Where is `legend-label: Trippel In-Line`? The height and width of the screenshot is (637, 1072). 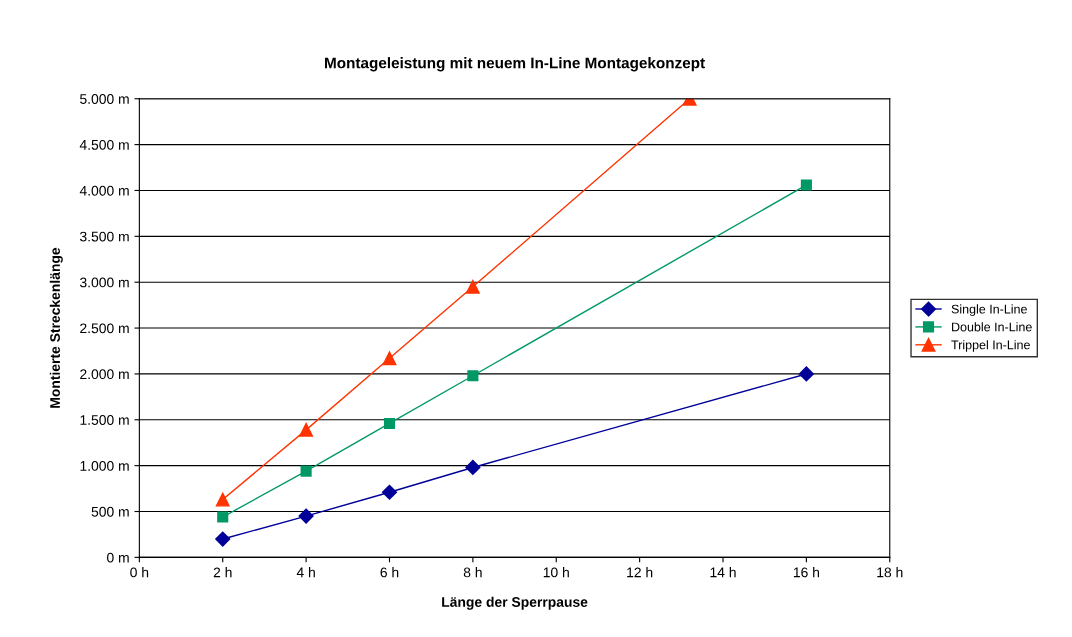
legend-label: Trippel In-Line is located at coordinates (990, 346).